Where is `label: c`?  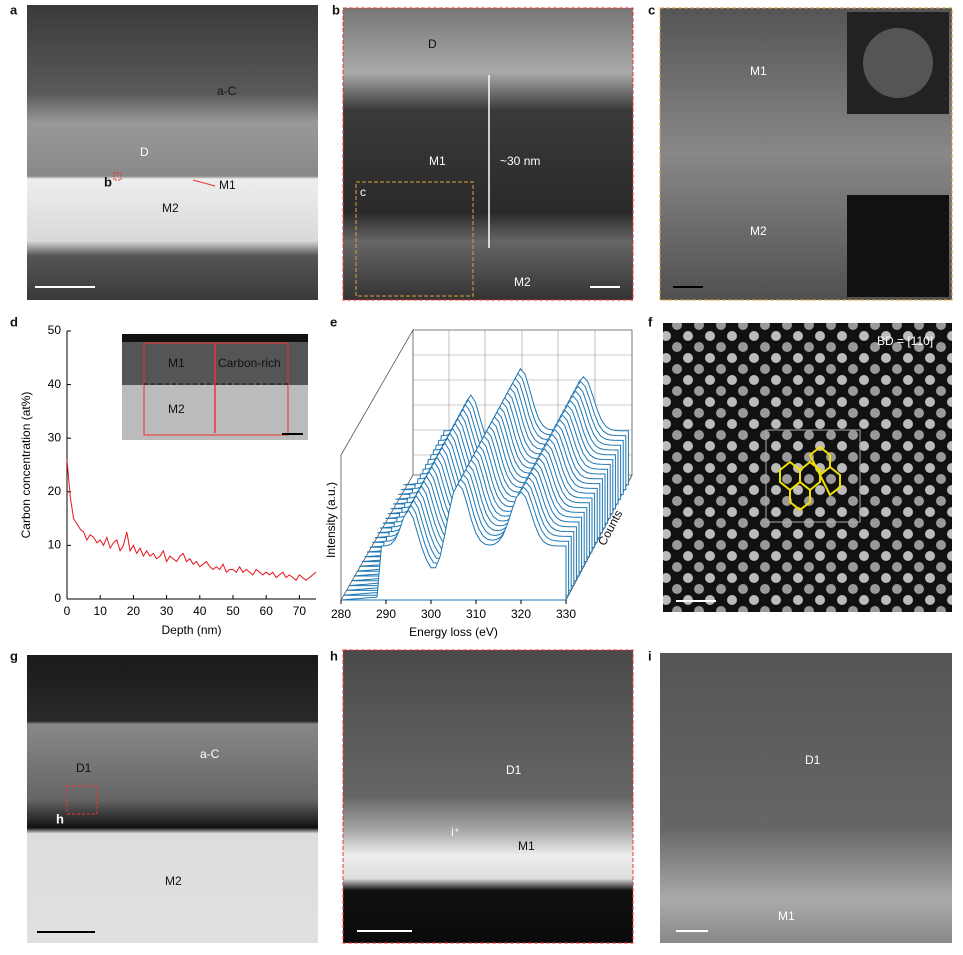 label: c is located at coordinates (363, 192).